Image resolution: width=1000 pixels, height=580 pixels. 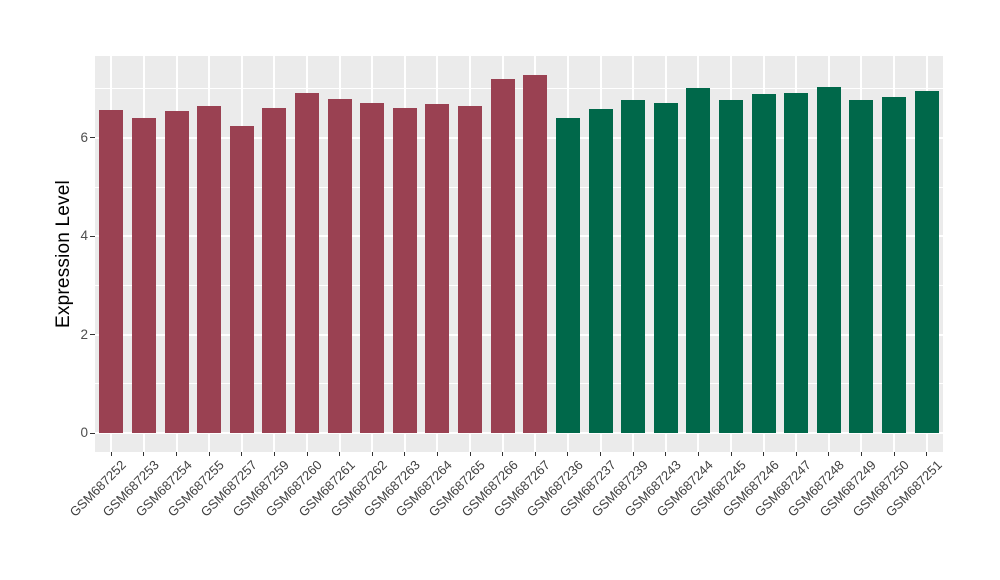 I want to click on y-tick-label: 2, so click(x=84, y=334).